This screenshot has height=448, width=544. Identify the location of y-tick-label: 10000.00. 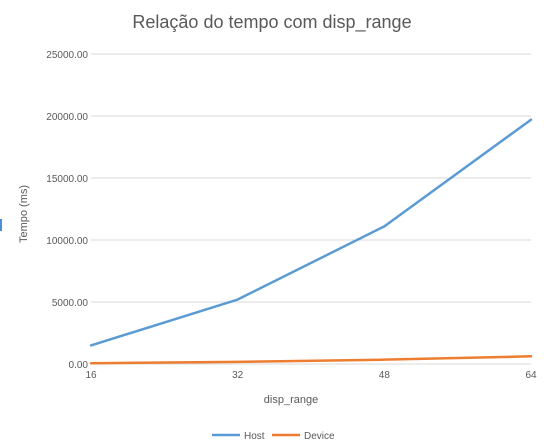
(67, 241).